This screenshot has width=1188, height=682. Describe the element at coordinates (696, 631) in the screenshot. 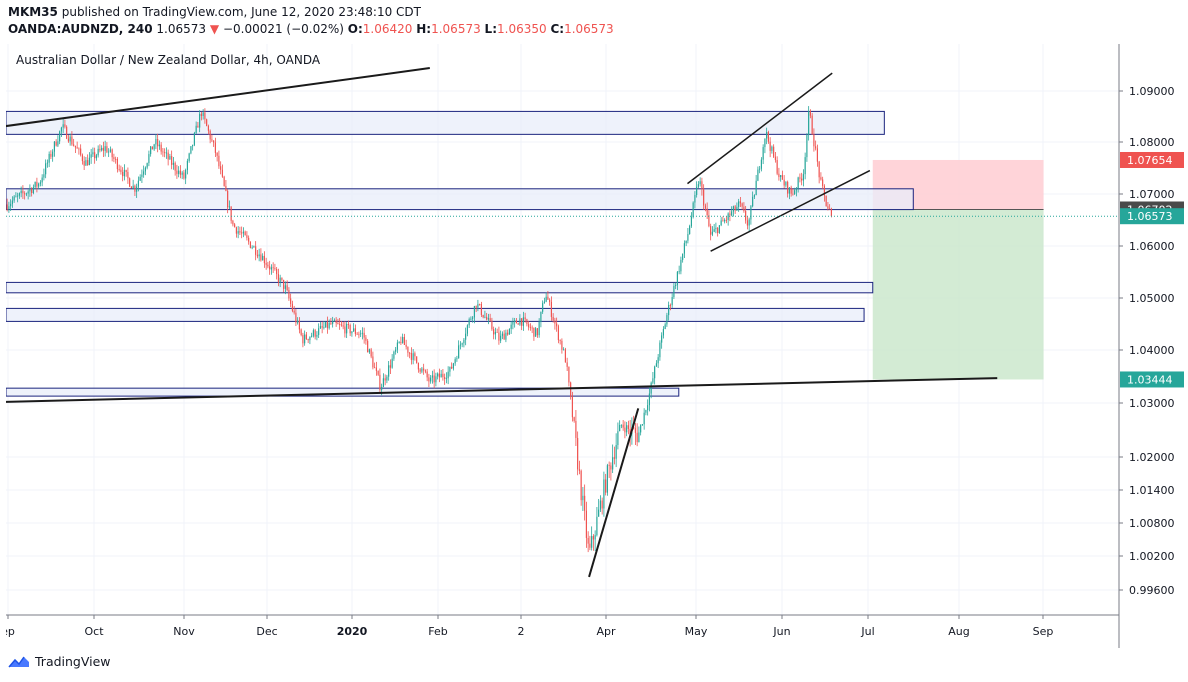

I see `x-tick-label-8: May` at that location.